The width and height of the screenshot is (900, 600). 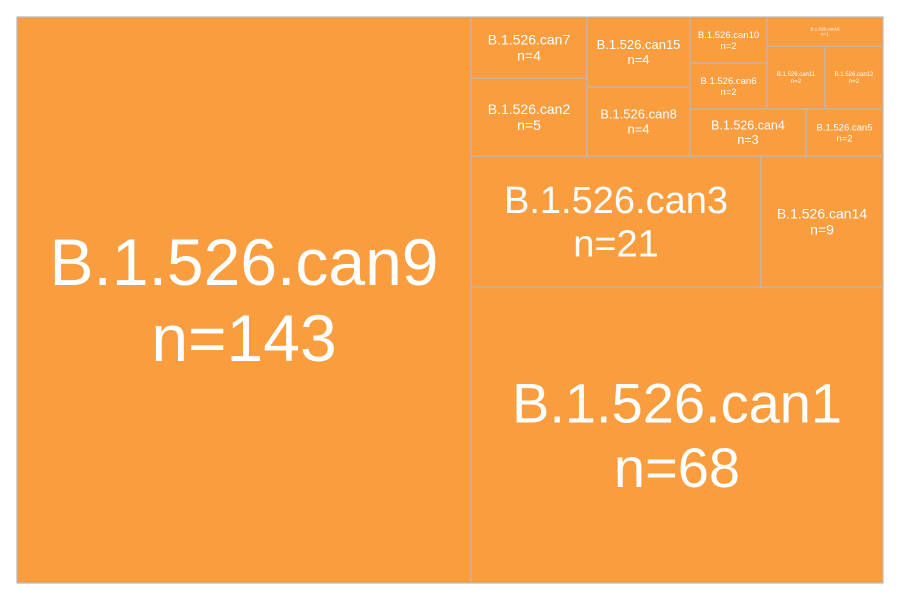 I want to click on tile-label-b-1-526-can4: B.1.526.can4, so click(x=748, y=126).